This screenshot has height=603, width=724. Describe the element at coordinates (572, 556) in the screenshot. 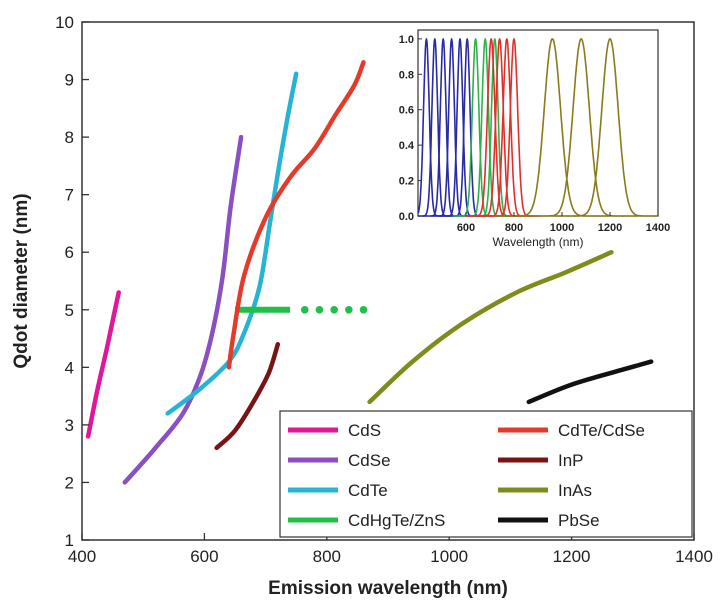

I see `x-tick-label-1200: 1200` at that location.